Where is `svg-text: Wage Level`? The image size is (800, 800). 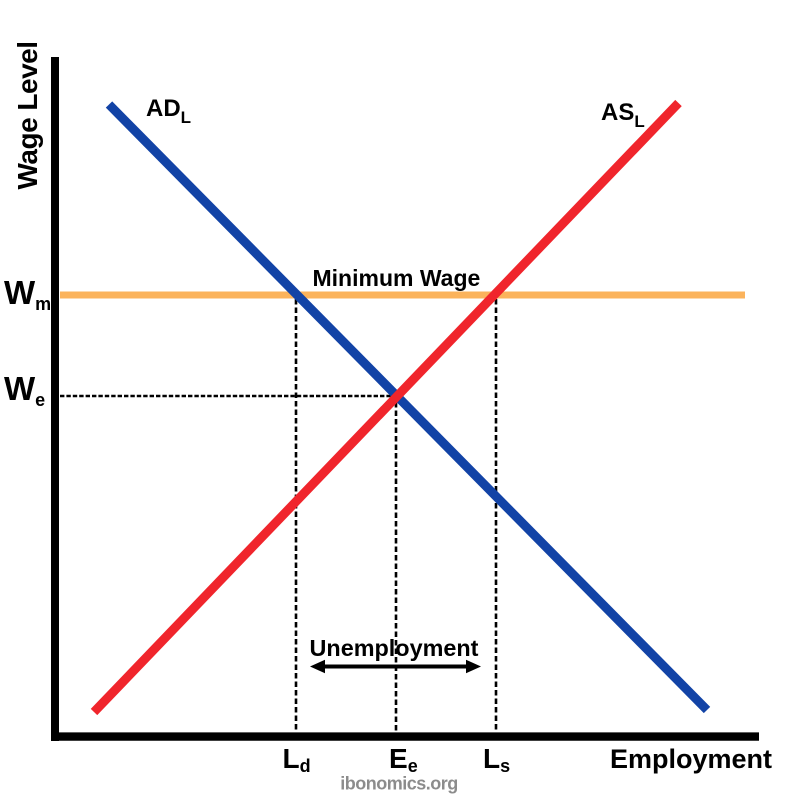
svg-text: Wage Level is located at coordinates (27, 115).